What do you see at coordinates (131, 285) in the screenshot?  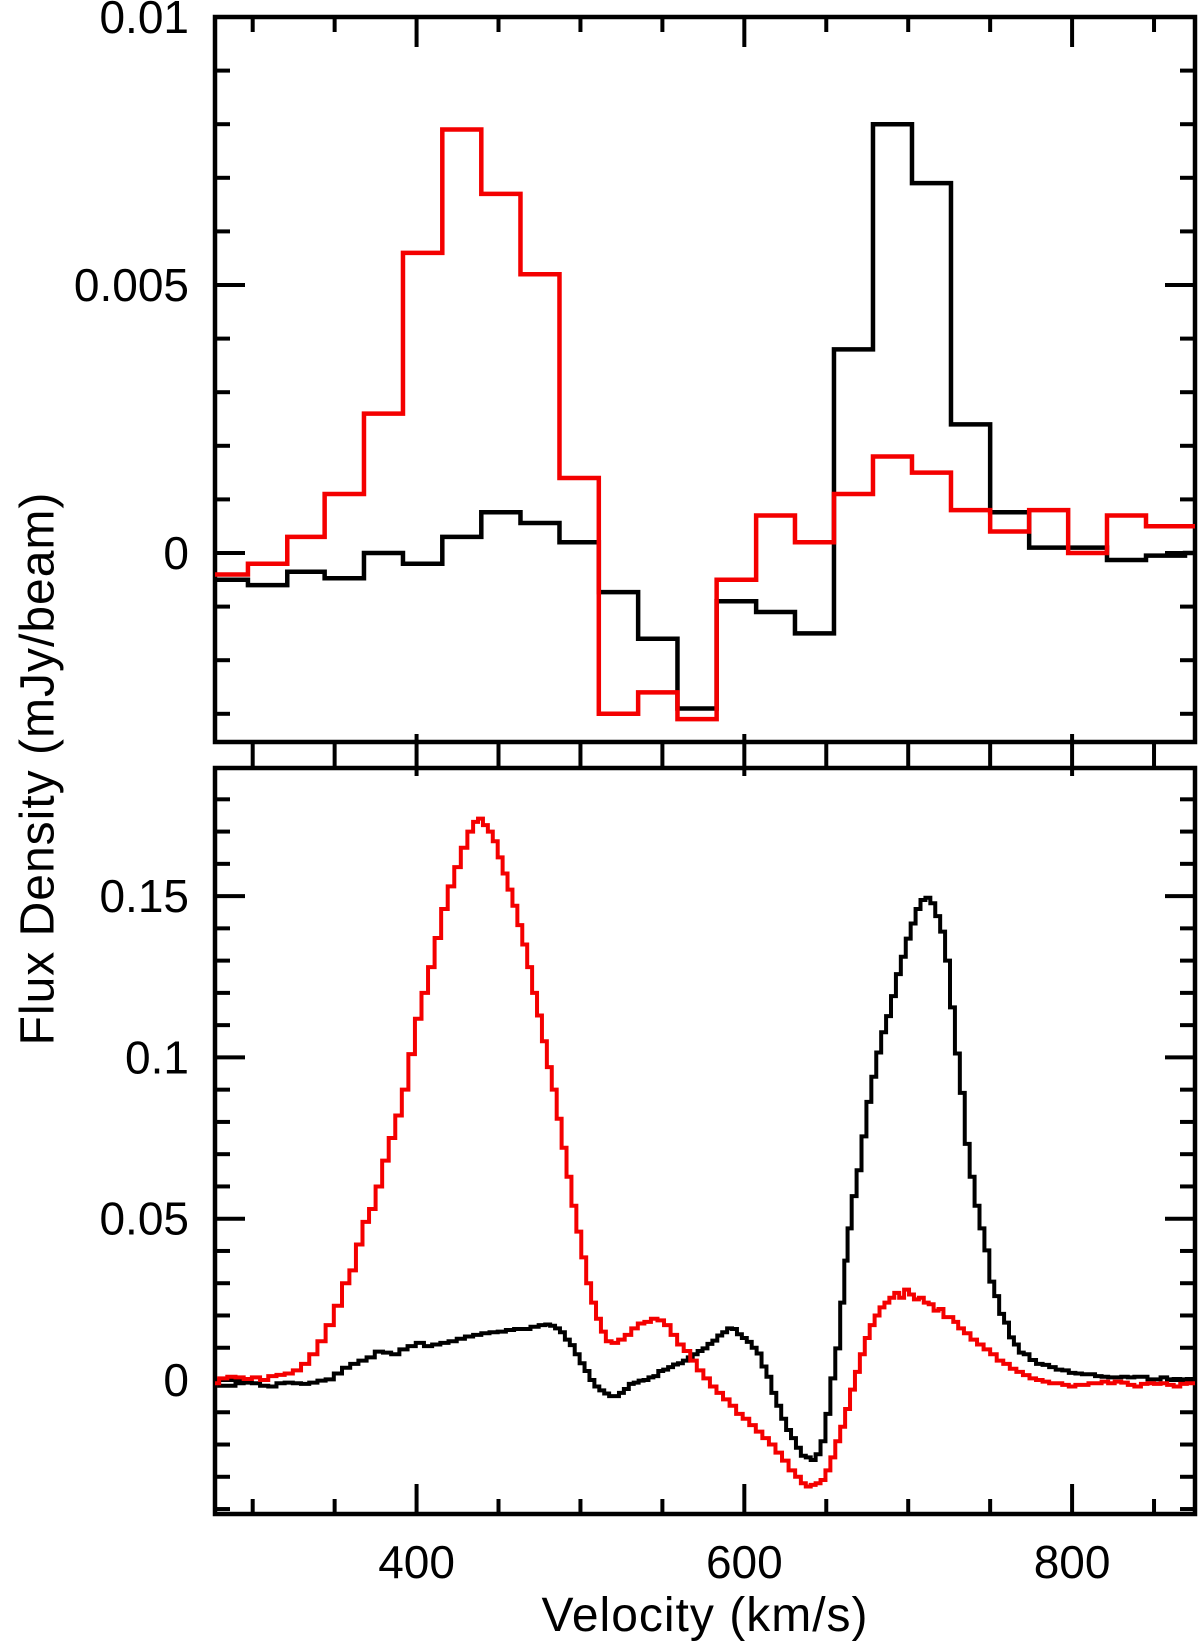 I see `y-tick-label: 0.005` at bounding box center [131, 285].